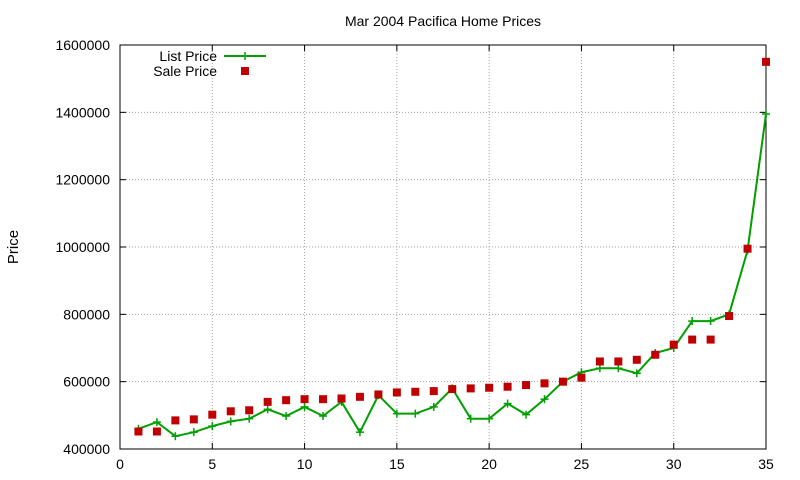  I want to click on x-tick-label: 30, so click(674, 464).